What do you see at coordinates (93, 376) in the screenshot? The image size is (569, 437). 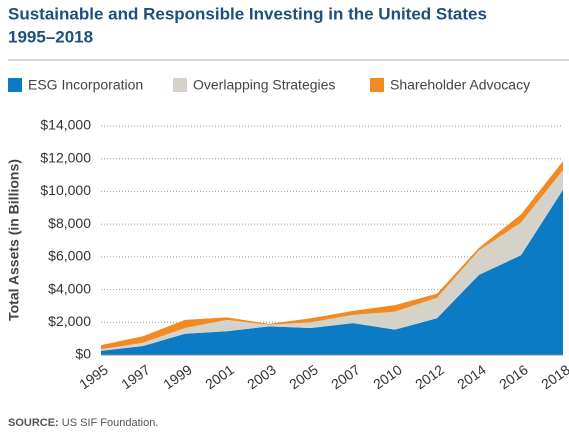 I see `x-tick-label: 1995` at bounding box center [93, 376].